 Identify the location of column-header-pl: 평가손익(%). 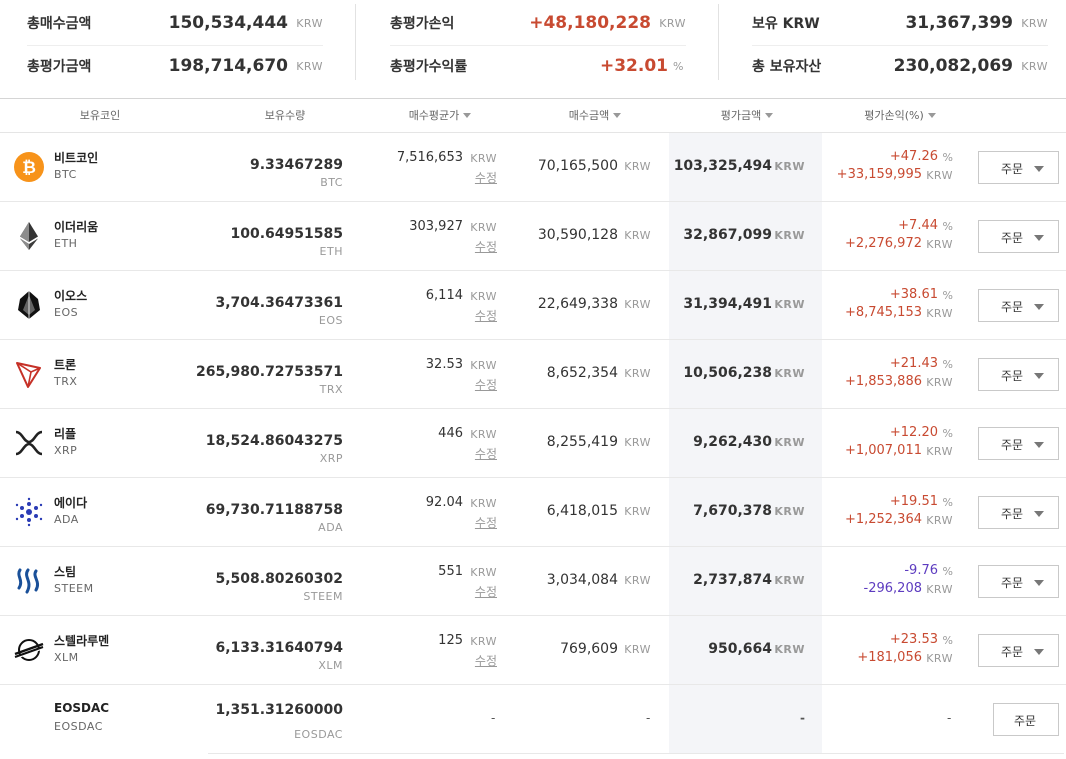
(900, 115).